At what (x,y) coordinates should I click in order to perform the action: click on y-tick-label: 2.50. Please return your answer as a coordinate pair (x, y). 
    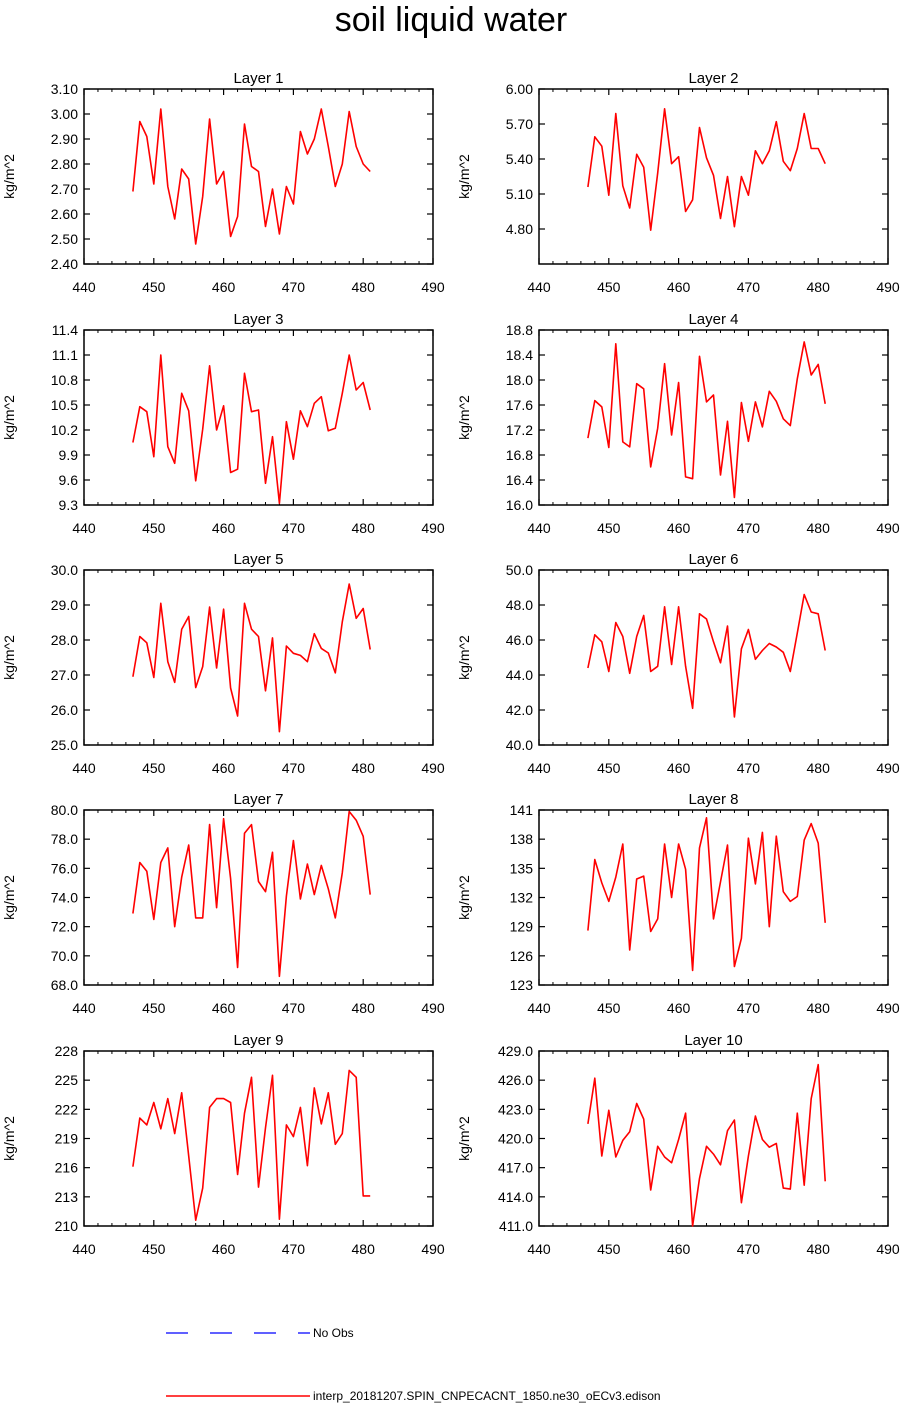
    Looking at the image, I should click on (64, 239).